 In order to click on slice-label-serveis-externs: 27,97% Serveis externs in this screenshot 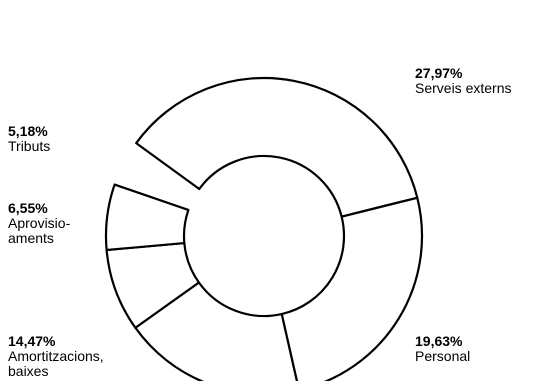, I will do `click(463, 81)`.